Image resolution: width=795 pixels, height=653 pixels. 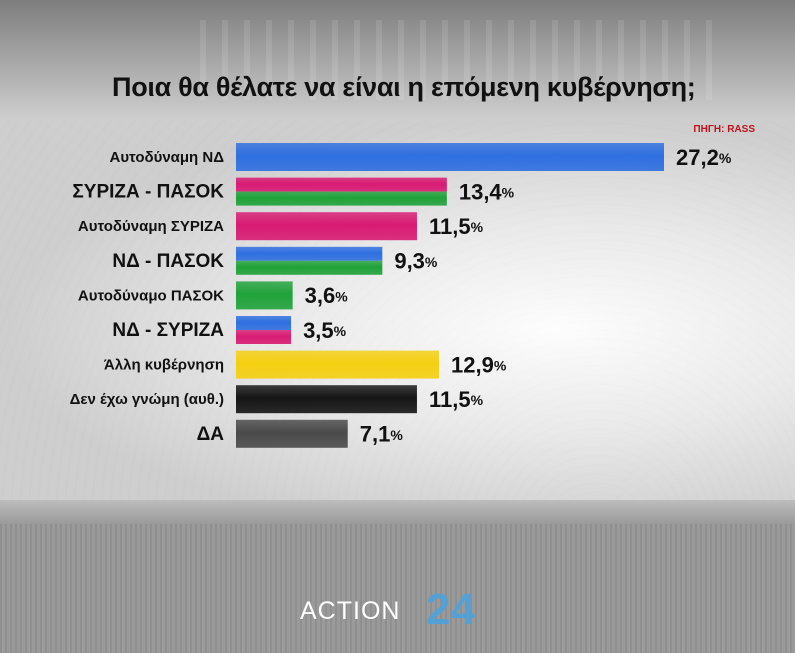 I want to click on building-backdrop, so click(x=460, y=60).